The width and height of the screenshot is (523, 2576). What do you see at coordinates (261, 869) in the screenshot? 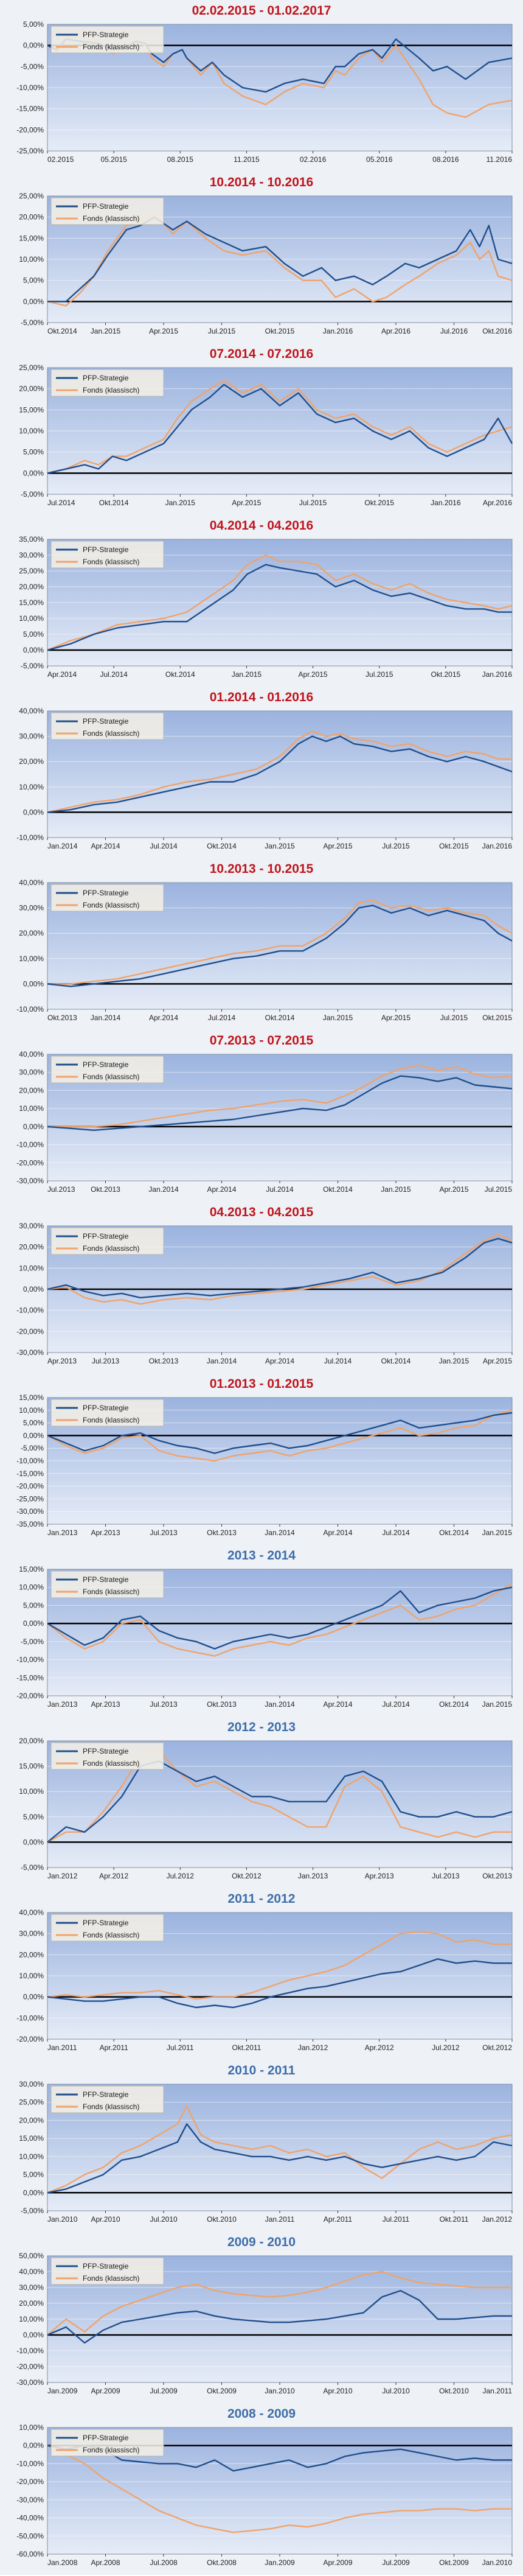
I see `chart-title: 10.2013 - 10.2015` at bounding box center [261, 869].